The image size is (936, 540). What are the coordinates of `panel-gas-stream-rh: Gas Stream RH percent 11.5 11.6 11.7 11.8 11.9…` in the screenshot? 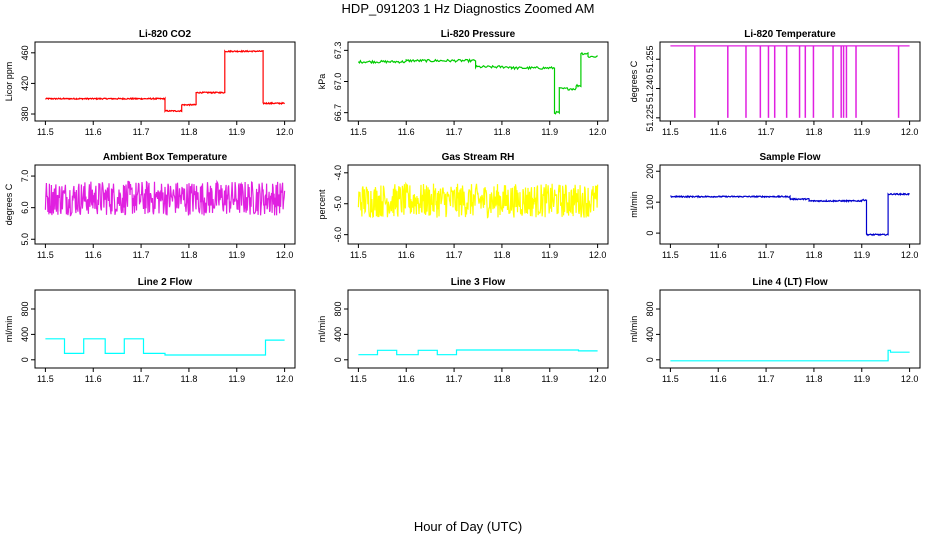 It's located at (463, 206).